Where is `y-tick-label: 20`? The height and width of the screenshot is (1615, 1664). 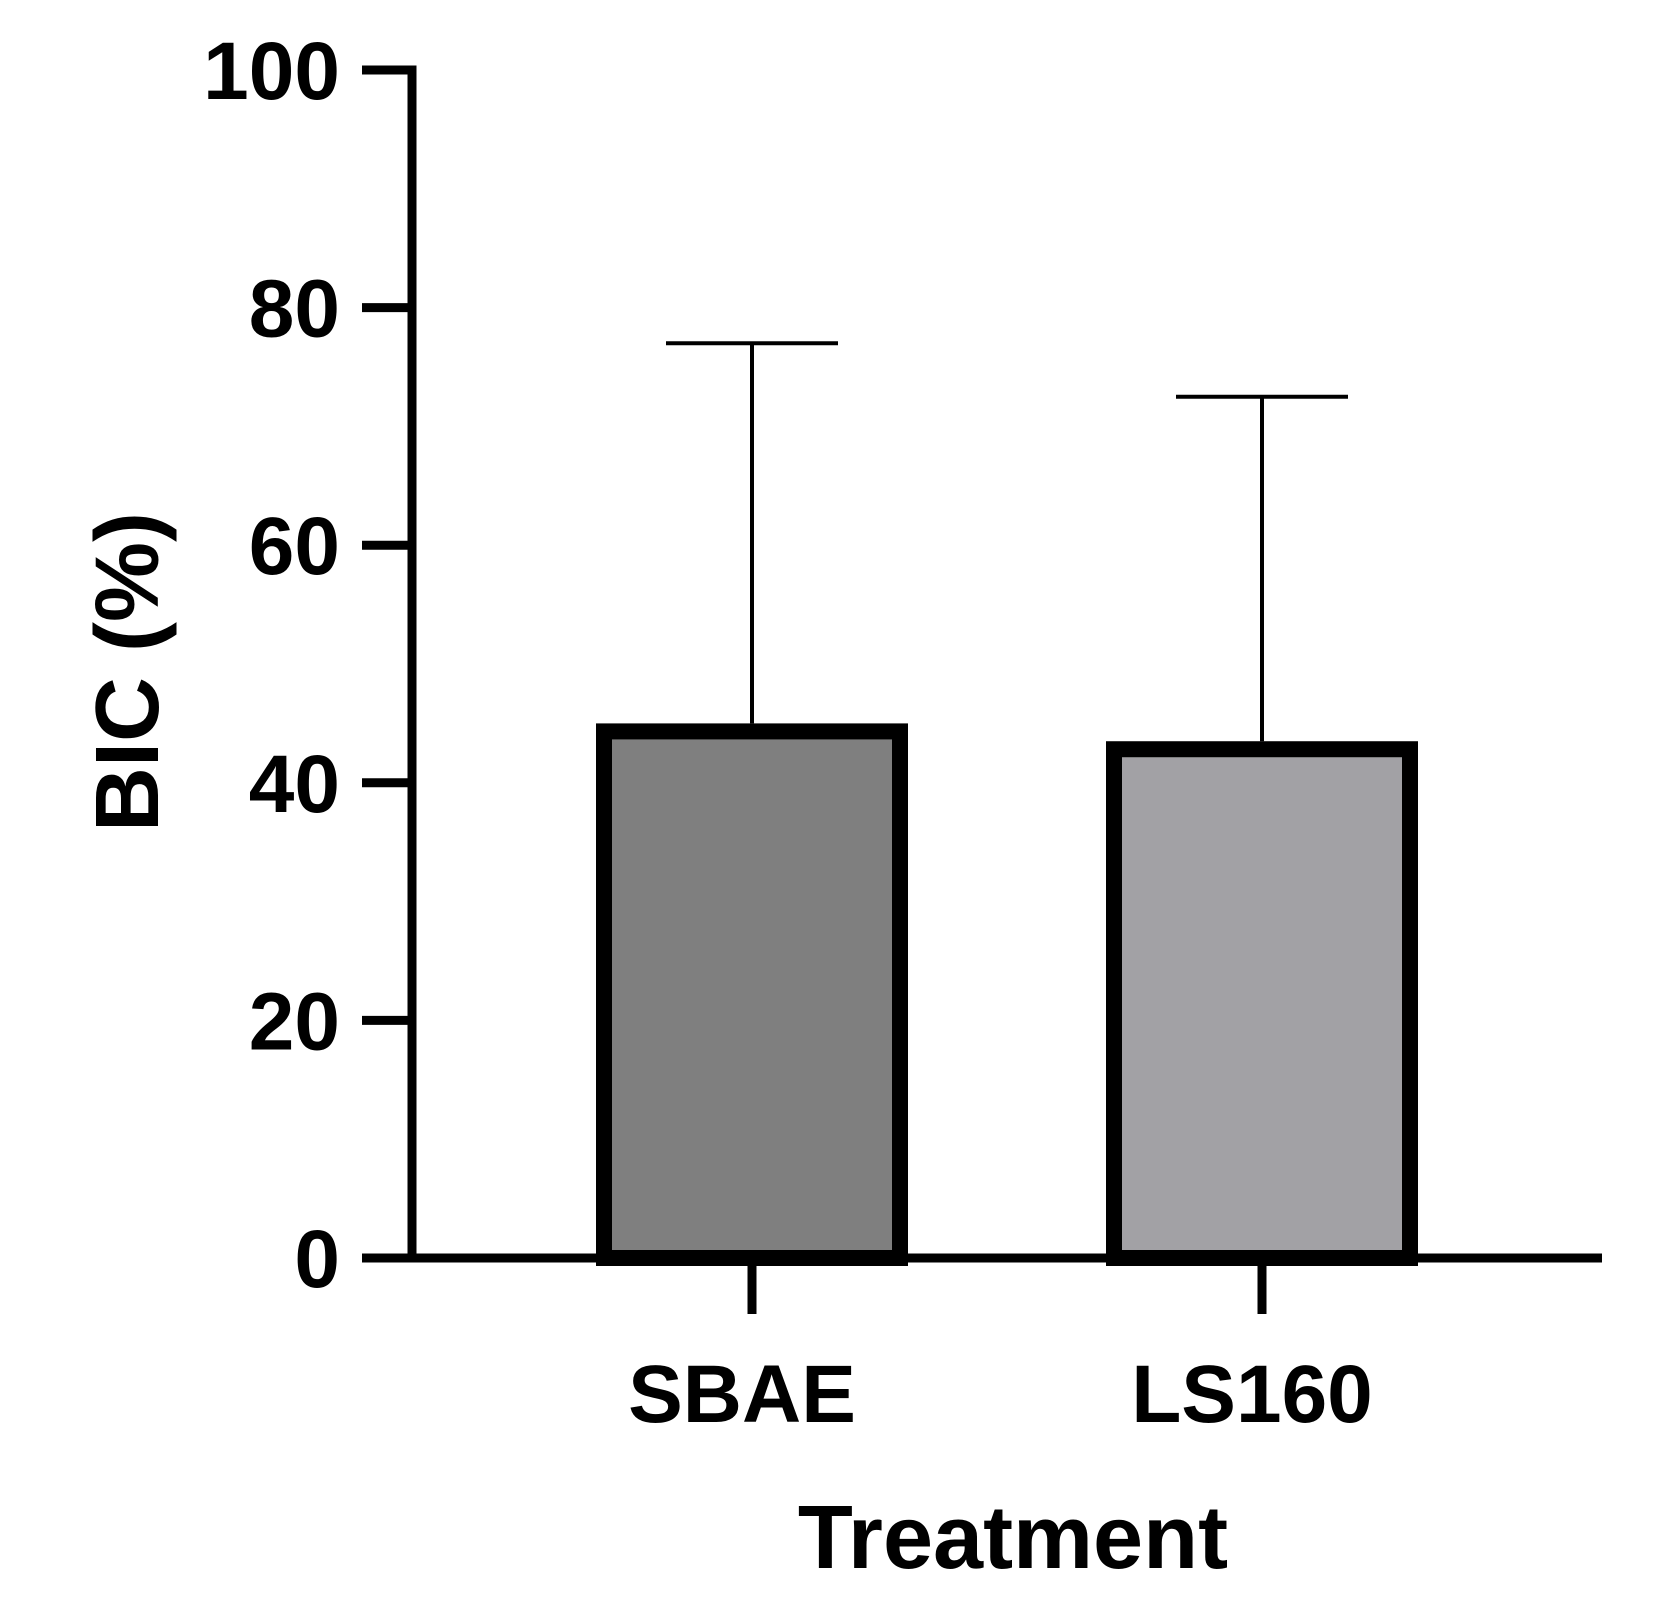 y-tick-label: 20 is located at coordinates (294, 1021).